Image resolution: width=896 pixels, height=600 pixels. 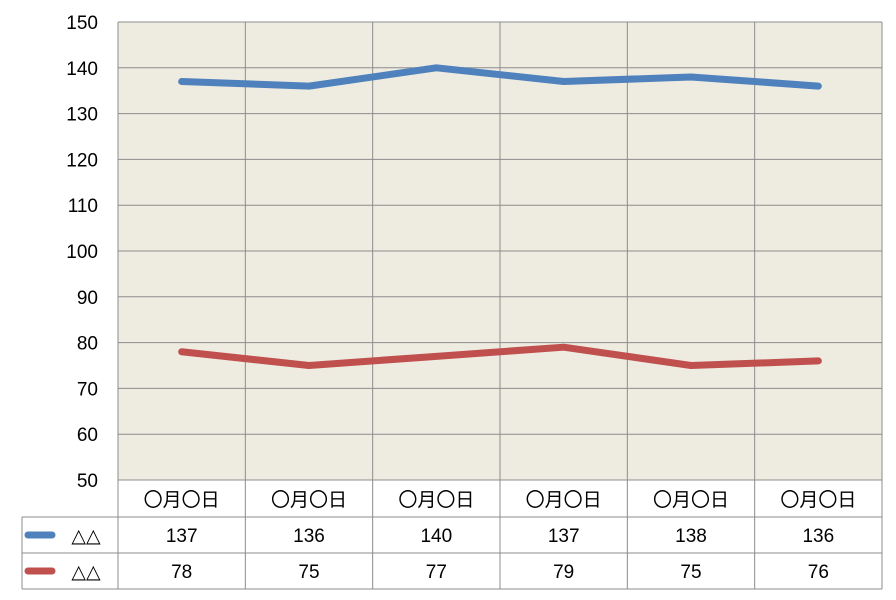 I want to click on y-tick-label: 130, so click(x=82, y=115).